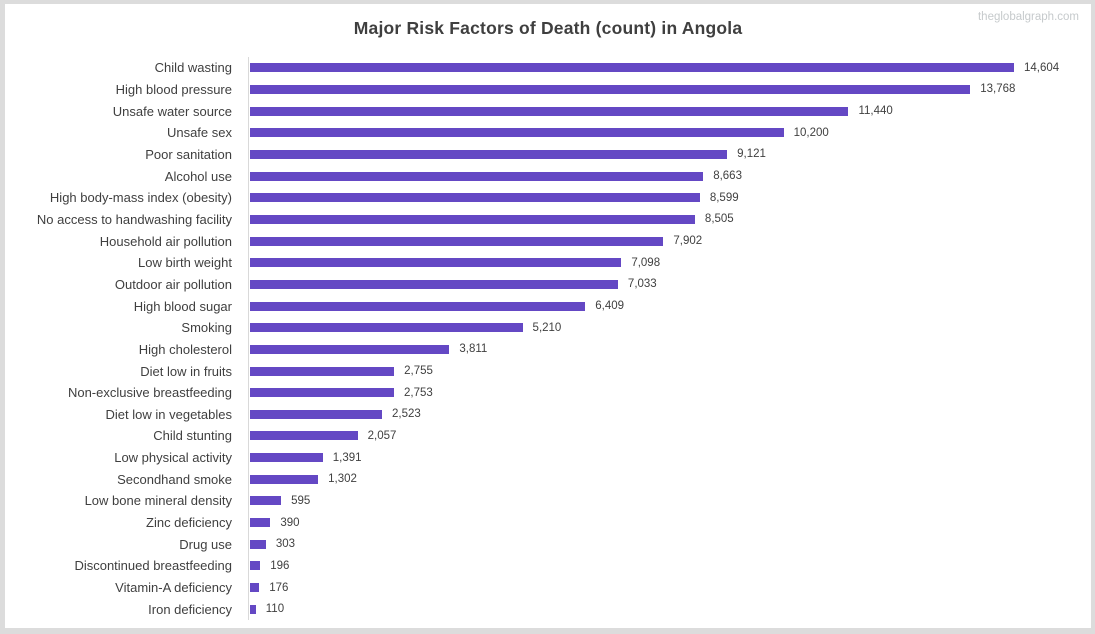 The image size is (1095, 634). What do you see at coordinates (173, 588) in the screenshot?
I see `category-label: Vitamin-A deficiency` at bounding box center [173, 588].